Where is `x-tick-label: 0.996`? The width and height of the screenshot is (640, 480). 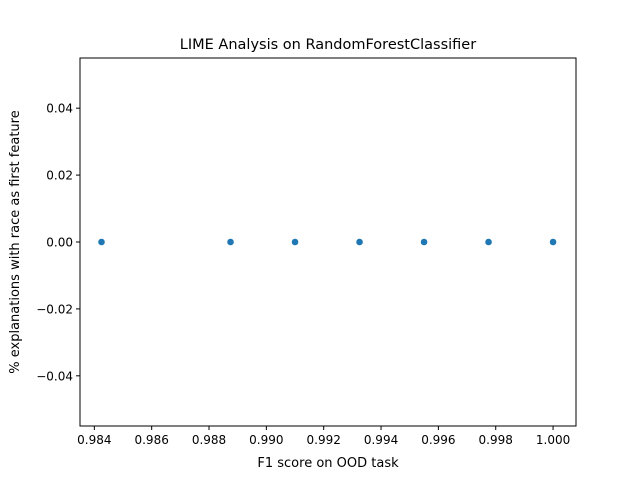 x-tick-label: 0.996 is located at coordinates (438, 440).